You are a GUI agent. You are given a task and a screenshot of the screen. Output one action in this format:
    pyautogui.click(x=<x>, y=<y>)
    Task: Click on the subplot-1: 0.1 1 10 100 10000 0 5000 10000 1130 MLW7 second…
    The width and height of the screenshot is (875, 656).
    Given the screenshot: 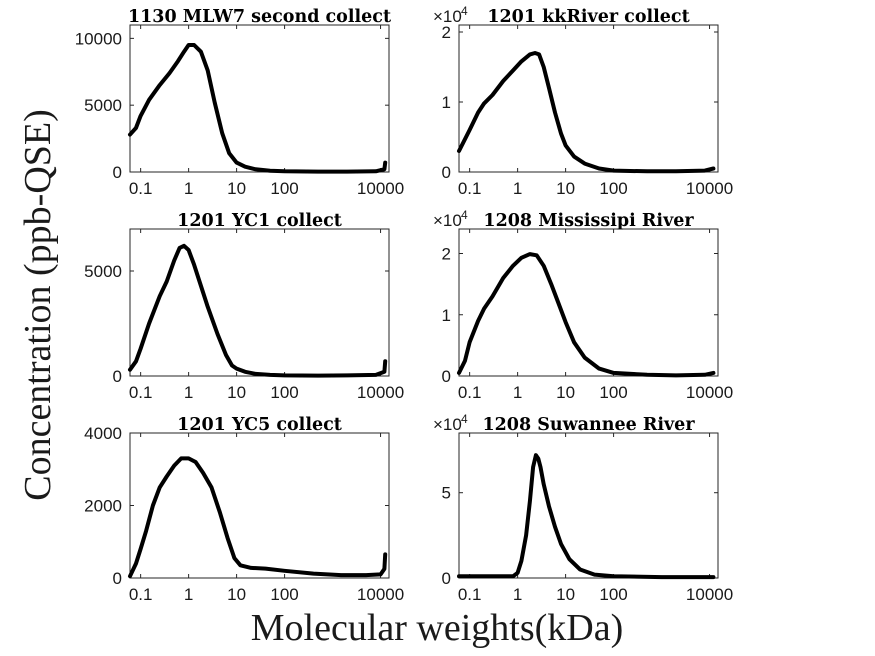 What is the action you would take?
    pyautogui.click(x=239, y=102)
    